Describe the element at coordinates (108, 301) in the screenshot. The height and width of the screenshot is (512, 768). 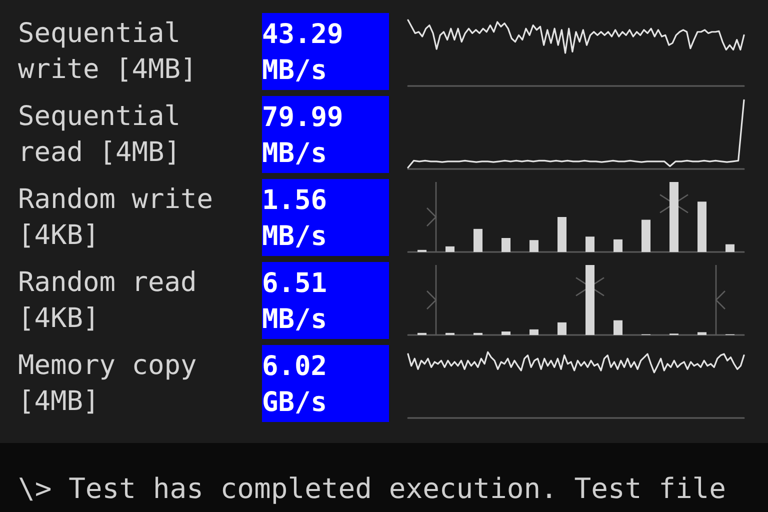
I see `text: Random read [4KB]` at that location.